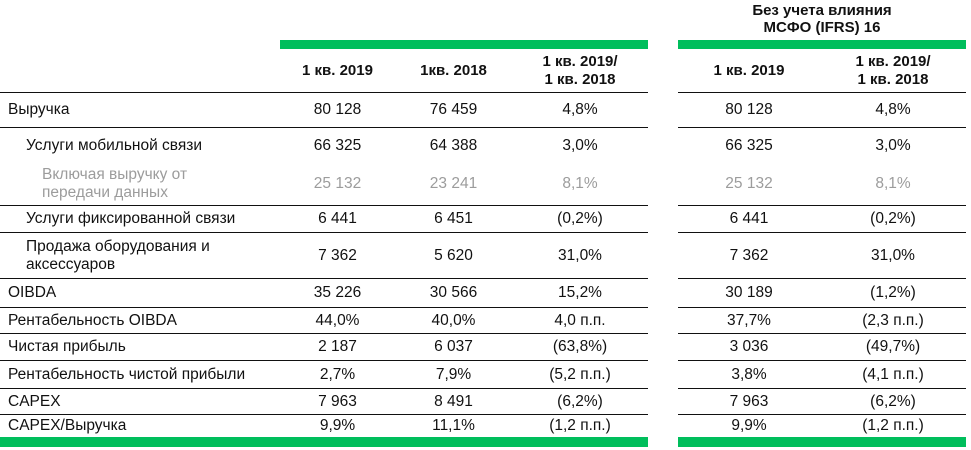 The image size is (971, 450). Describe the element at coordinates (893, 70) in the screenshot. I see `right-column-header-q1-2019-vs-2018: 1 кв. 2019/ 1 кв. 2018` at that location.